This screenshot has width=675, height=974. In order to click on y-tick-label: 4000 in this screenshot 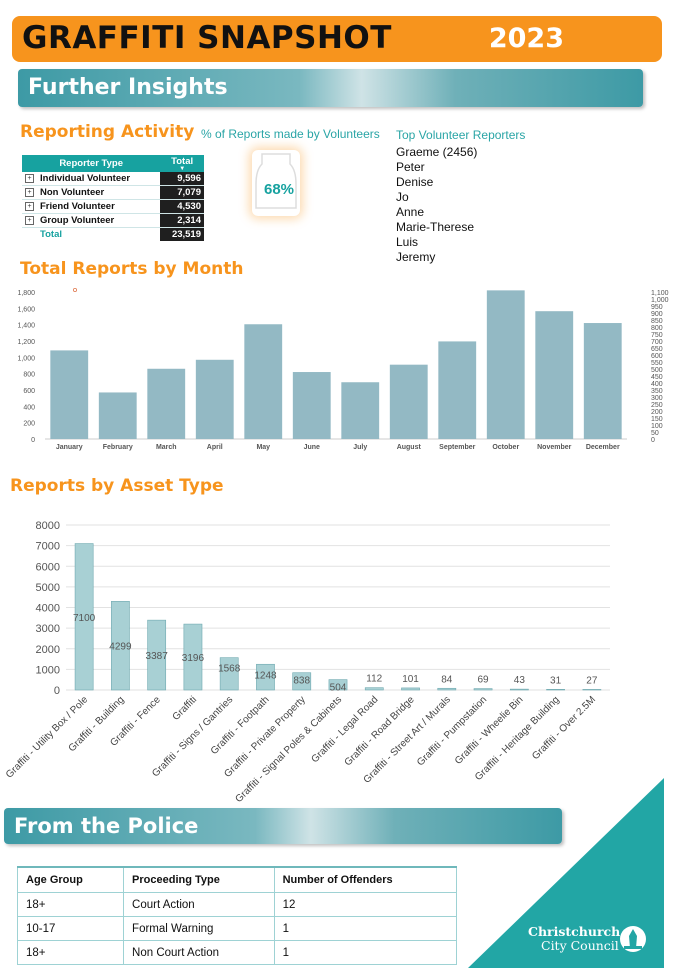, I will do `click(48, 609)`.